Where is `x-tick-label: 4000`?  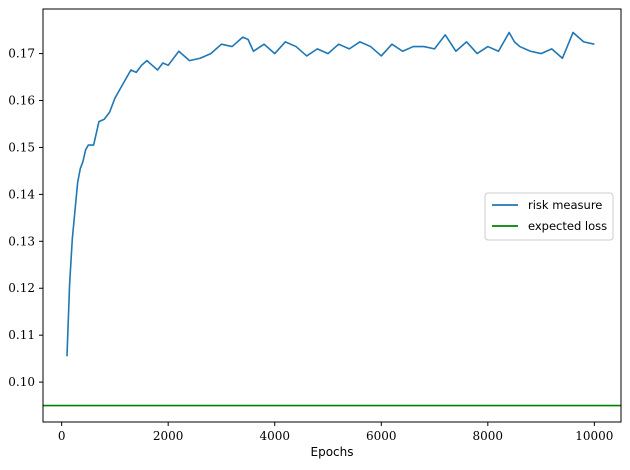
x-tick-label: 4000 is located at coordinates (274, 436).